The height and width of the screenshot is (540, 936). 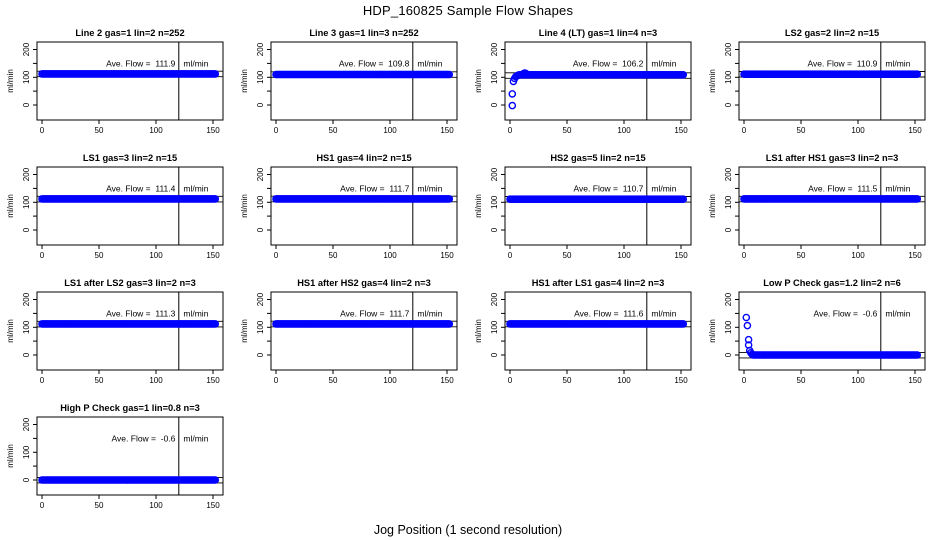 What do you see at coordinates (843, 63) in the screenshot?
I see `ave-flow-annotation: Ave. Flow = 110.9` at bounding box center [843, 63].